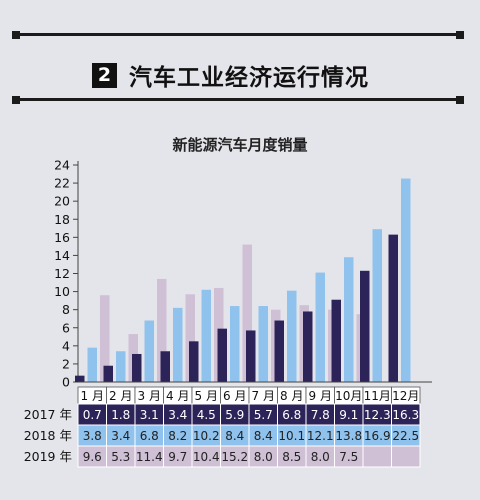 The width and height of the screenshot is (480, 500). What do you see at coordinates (291, 436) in the screenshot?
I see `table-value: 10.1` at bounding box center [291, 436].